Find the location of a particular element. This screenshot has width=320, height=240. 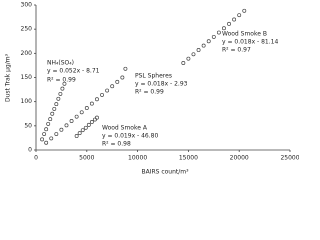

annotation: y = 0.018x - 2.93 is located at coordinates (161, 84).